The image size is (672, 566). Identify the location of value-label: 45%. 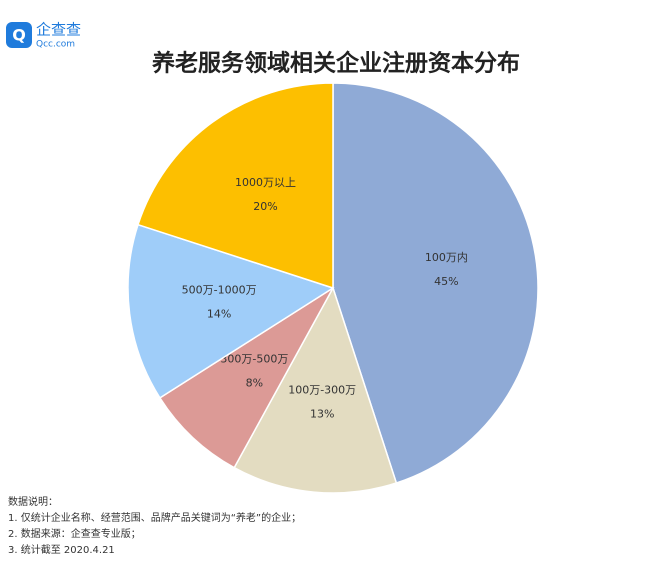
(446, 281).